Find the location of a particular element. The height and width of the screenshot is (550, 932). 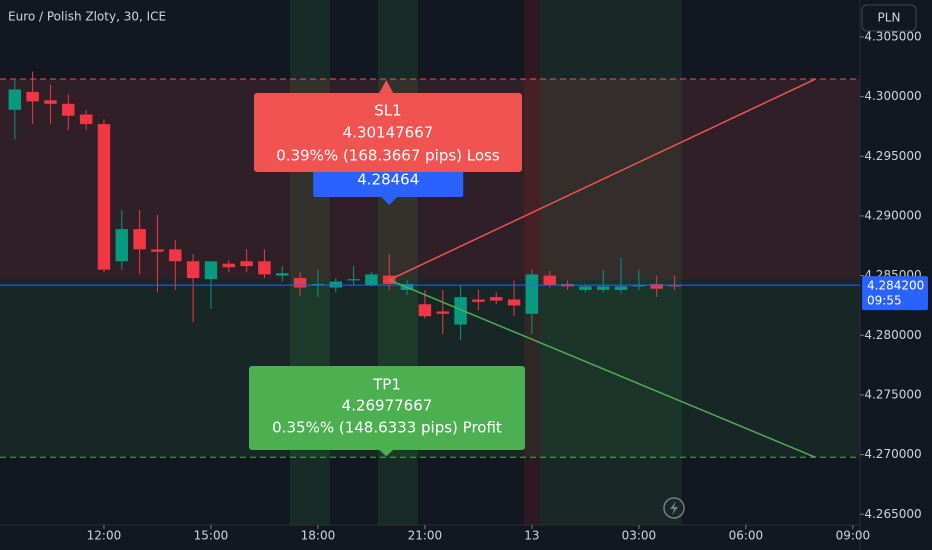

y-tick-label: 4.265000 is located at coordinates (892, 514).